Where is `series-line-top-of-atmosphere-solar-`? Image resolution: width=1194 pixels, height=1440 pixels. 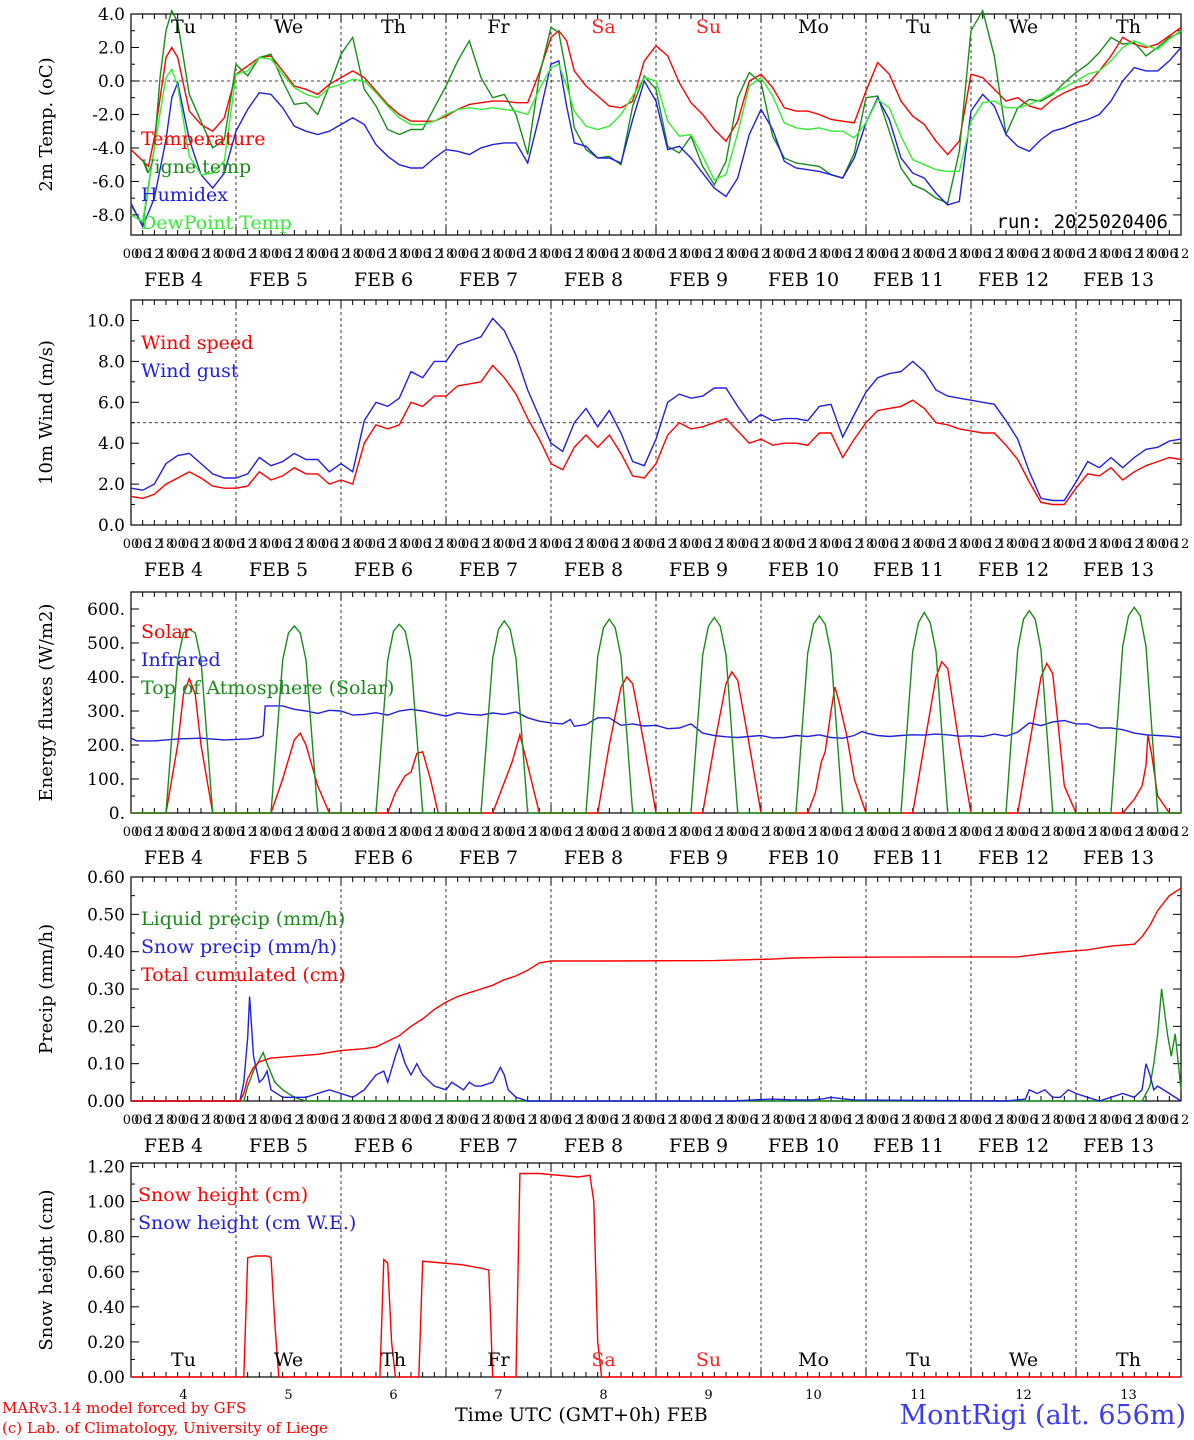
series-line-top-of-atmosphere-solar- is located at coordinates (656, 710).